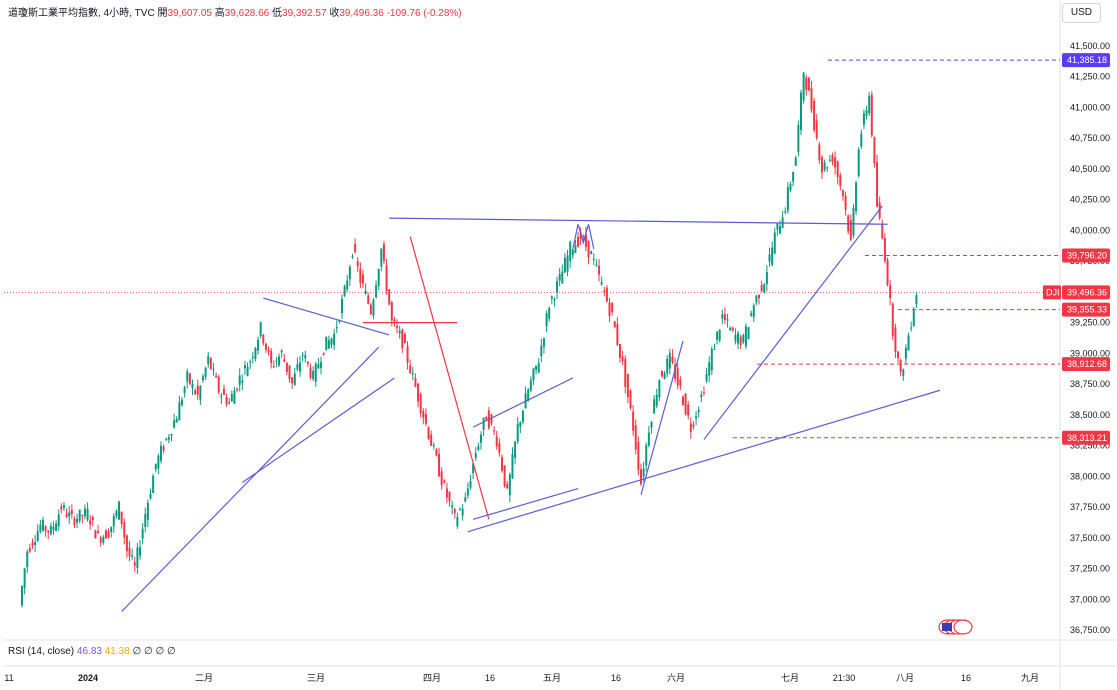 The width and height of the screenshot is (1117, 690). Describe the element at coordinates (490, 678) in the screenshot. I see `time-tick-label: 16` at that location.